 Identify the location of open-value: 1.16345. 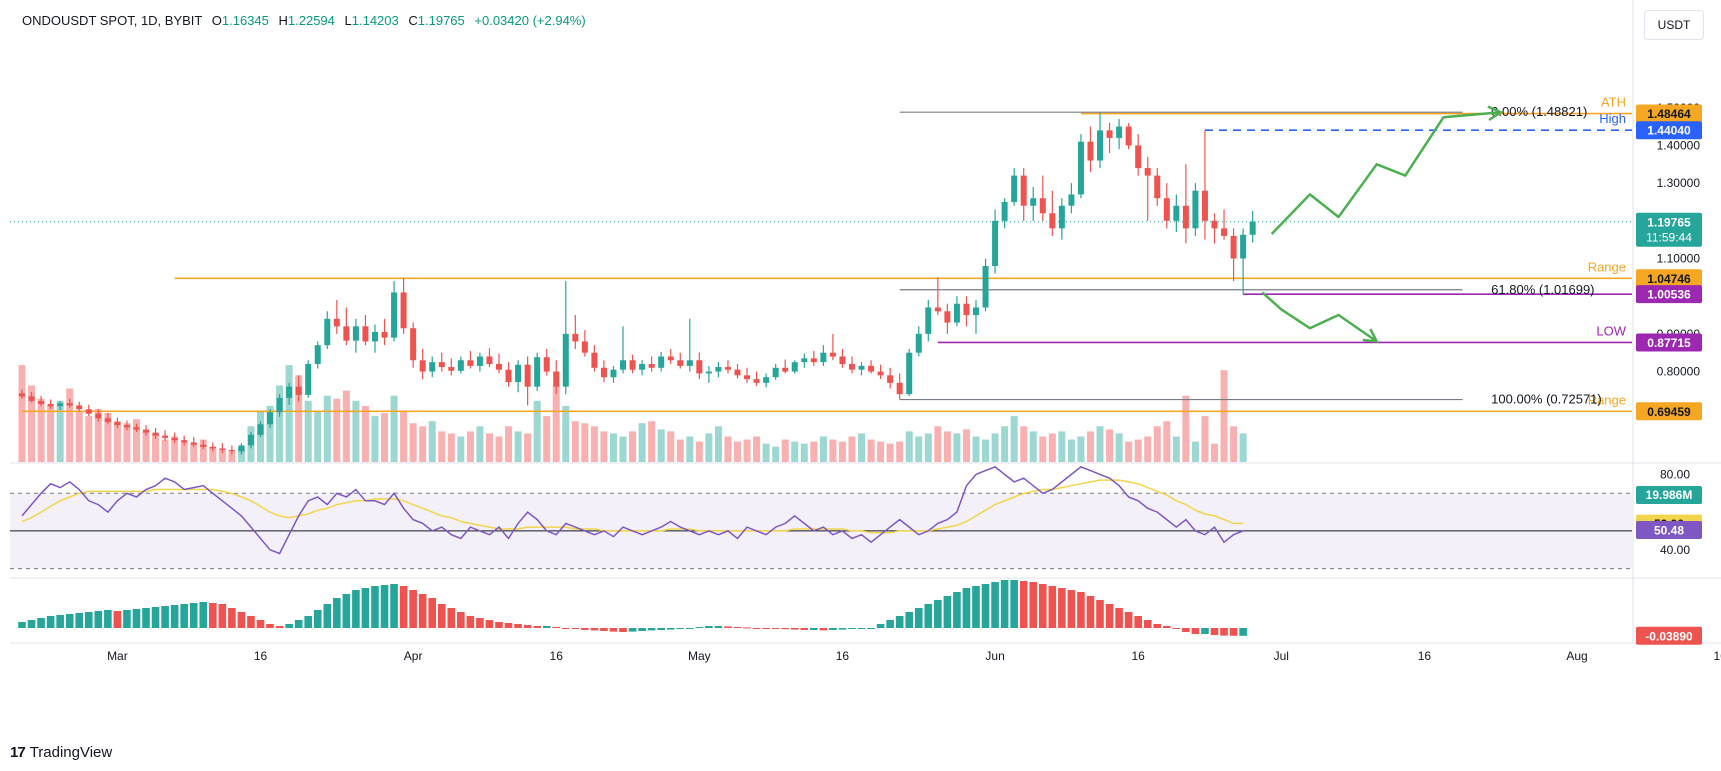
(245, 20).